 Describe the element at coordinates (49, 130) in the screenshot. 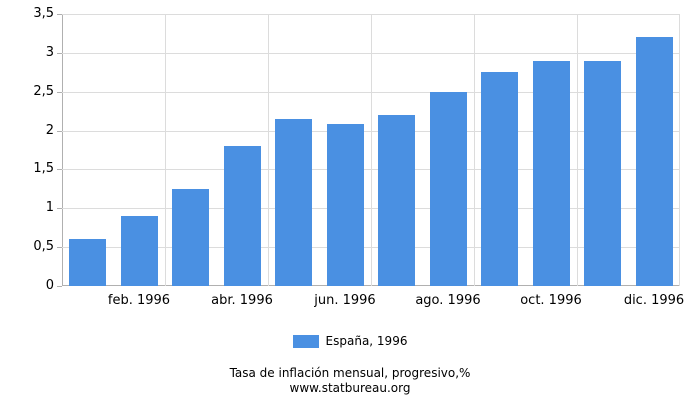

I see `y-tick-label: 2` at that location.